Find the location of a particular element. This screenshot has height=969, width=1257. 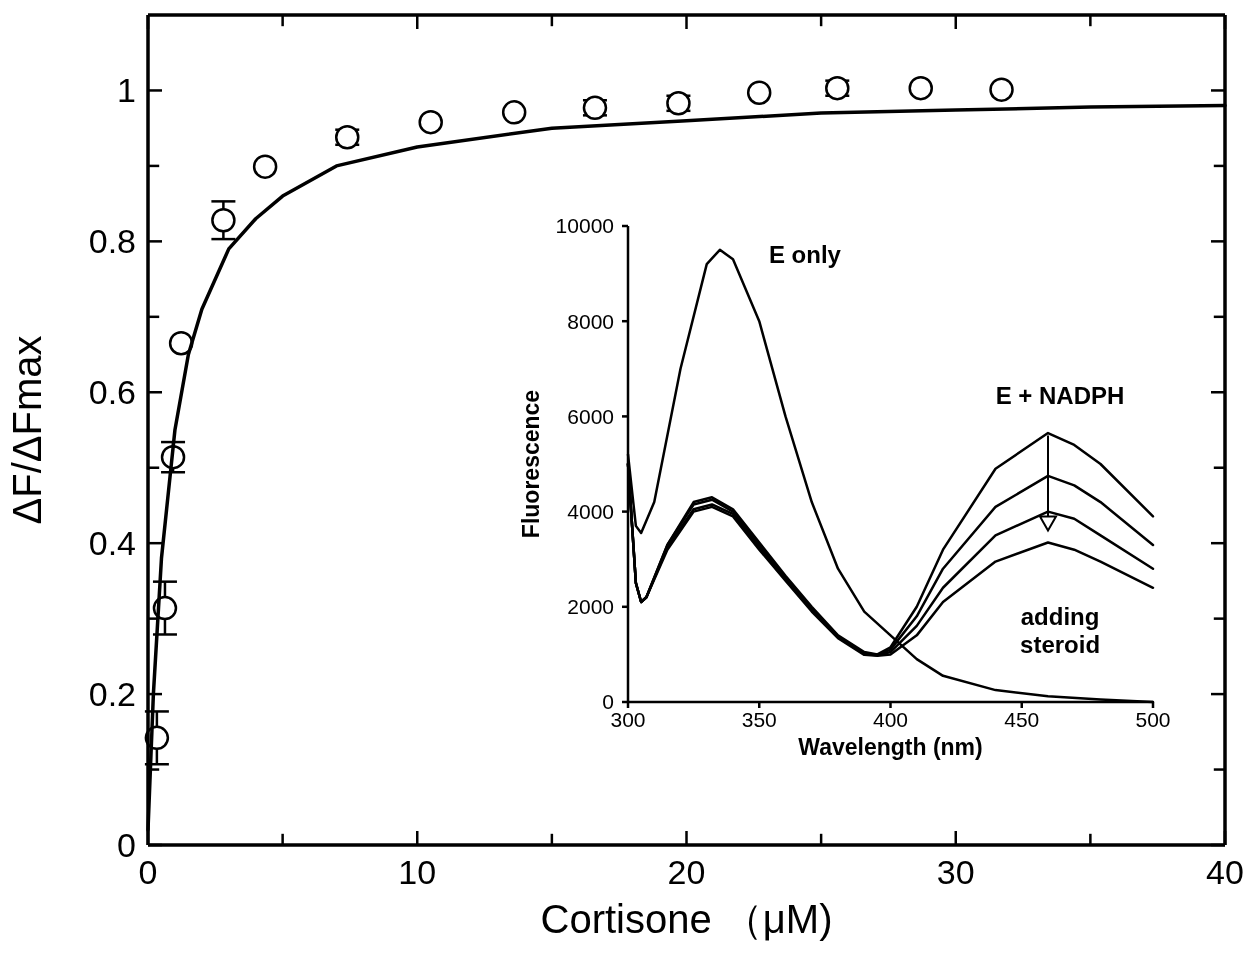

y-axis-title: ΔF/ΔFmax is located at coordinates (27, 430).